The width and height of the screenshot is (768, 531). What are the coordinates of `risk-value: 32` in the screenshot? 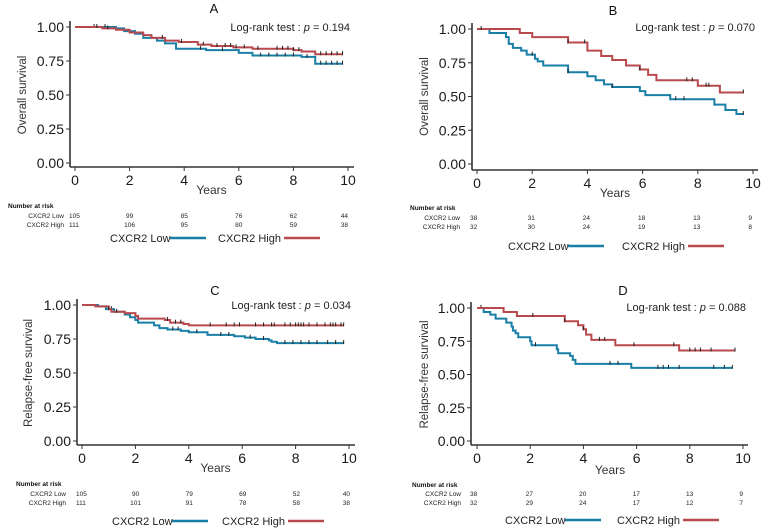 It's located at (474, 227).